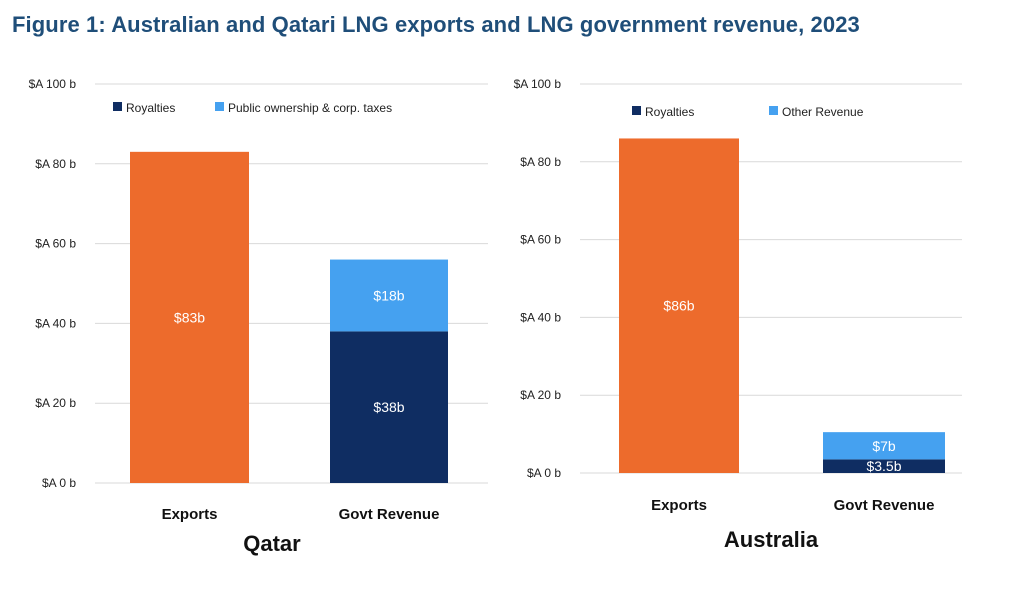  I want to click on qatar-data-label: $38b, so click(388, 407).